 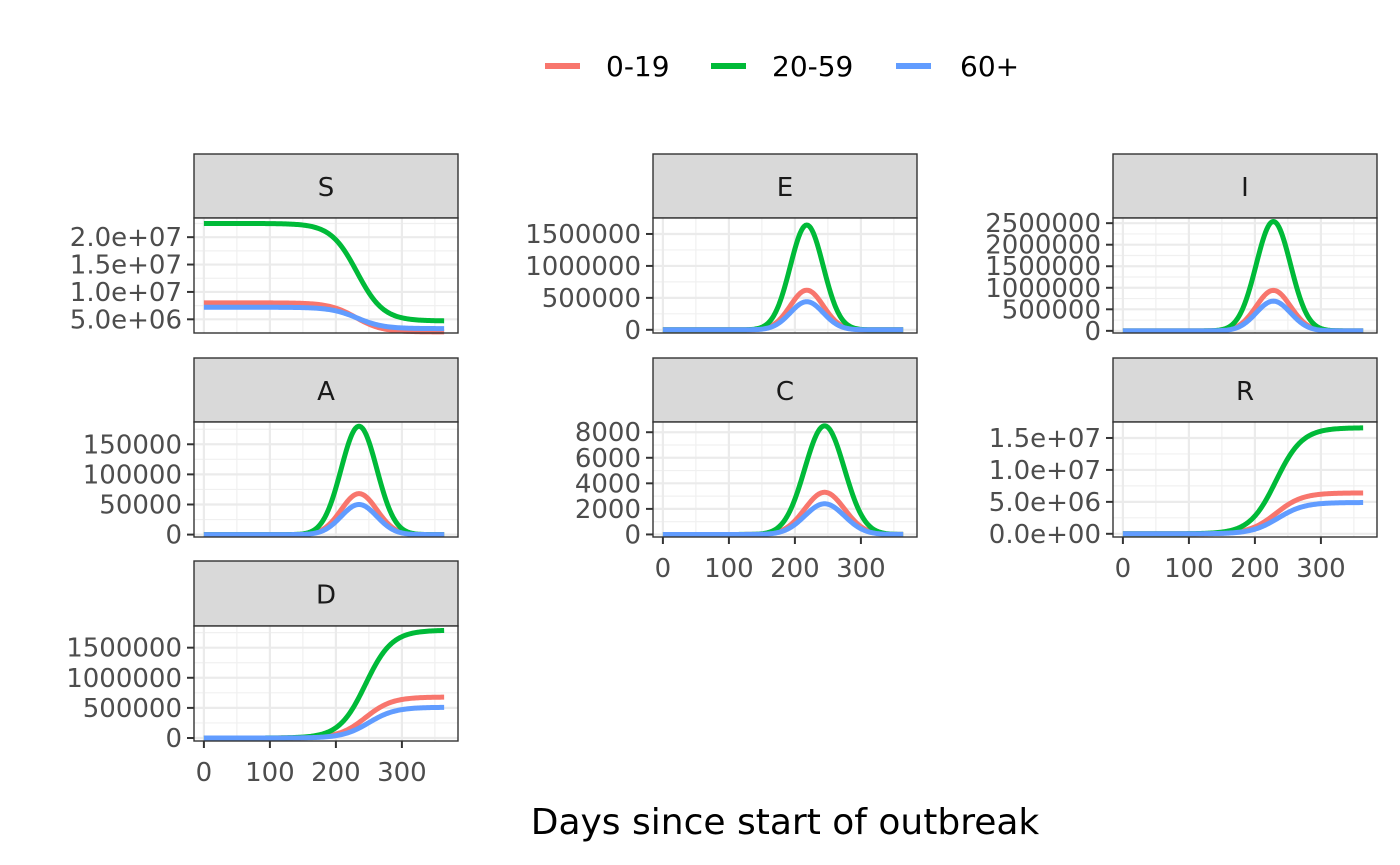 I want to click on strip-I, so click(x=1245, y=186).